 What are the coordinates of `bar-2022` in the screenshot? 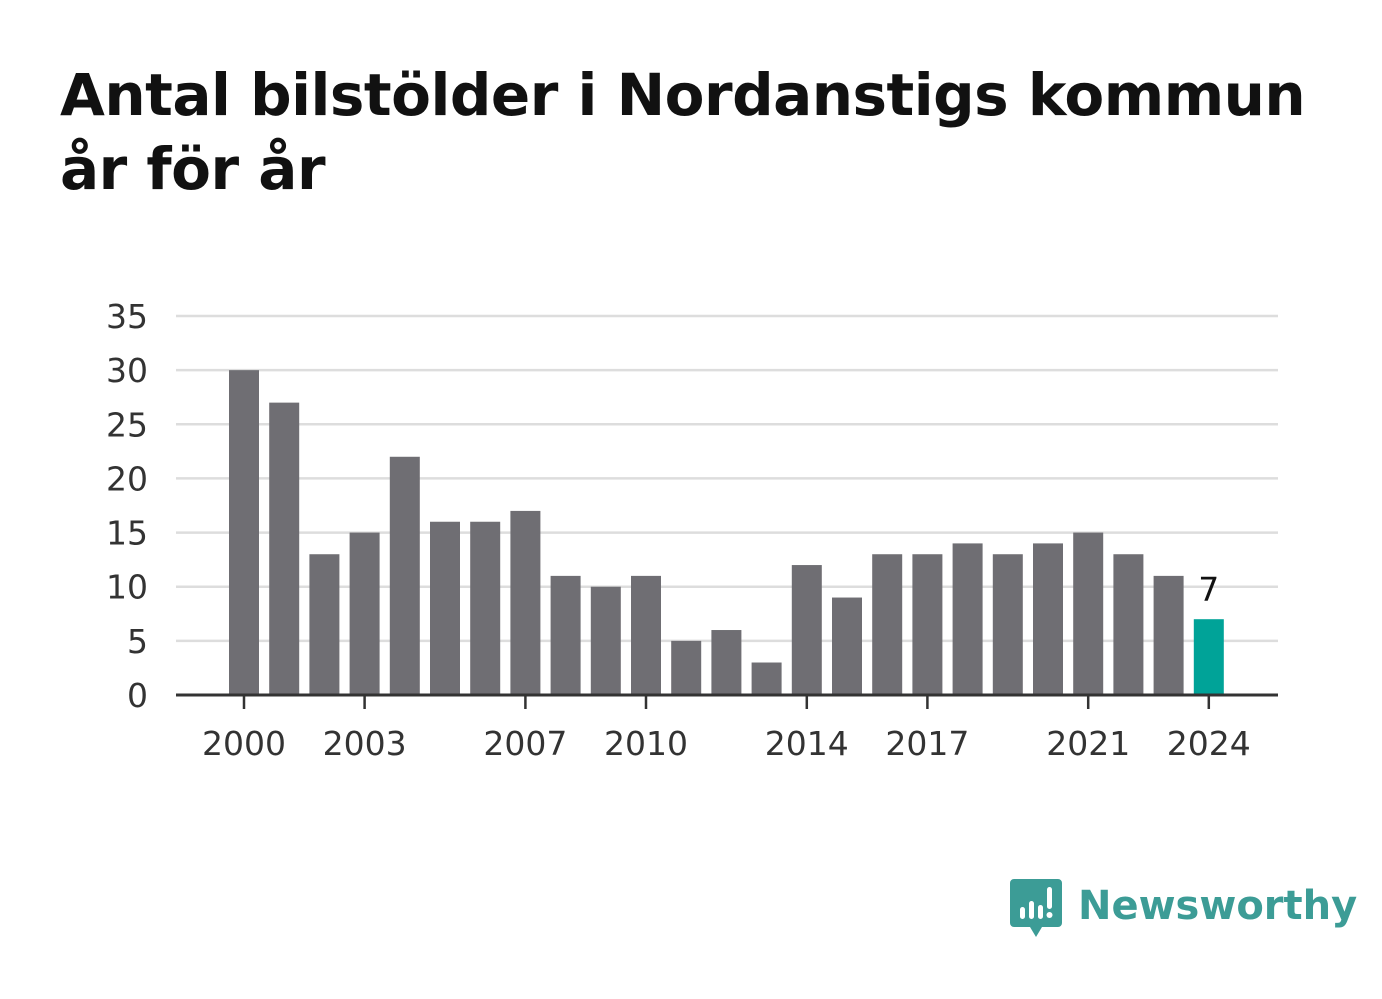 It's located at (1128, 624).